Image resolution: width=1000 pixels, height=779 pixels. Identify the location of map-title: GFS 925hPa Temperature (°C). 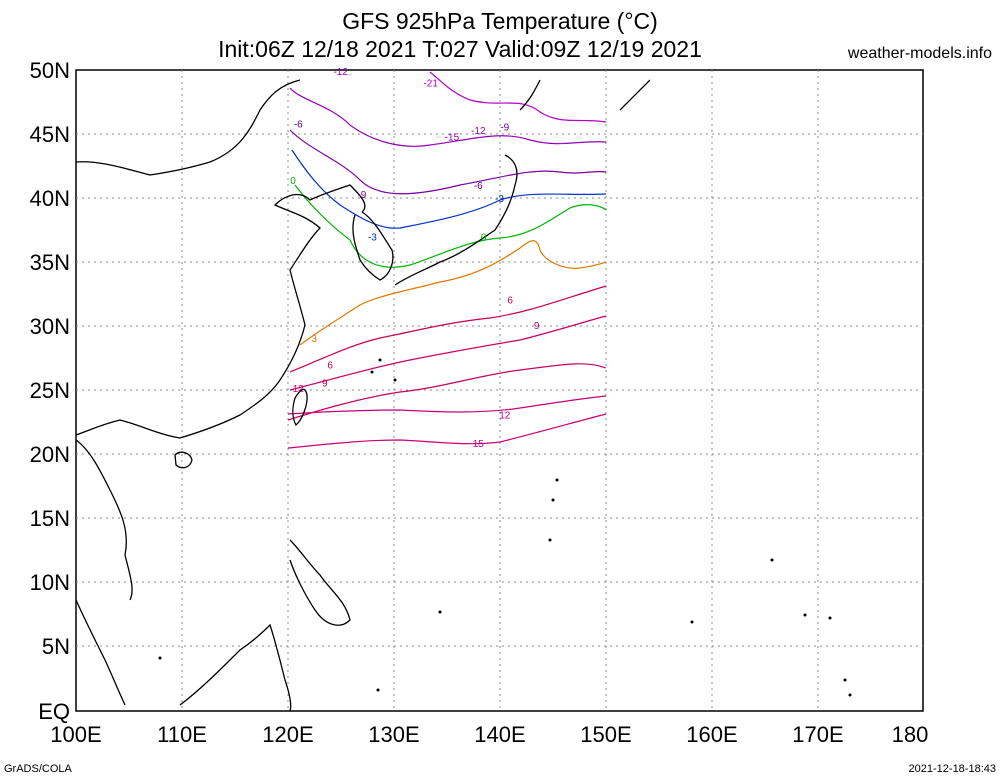
(500, 21).